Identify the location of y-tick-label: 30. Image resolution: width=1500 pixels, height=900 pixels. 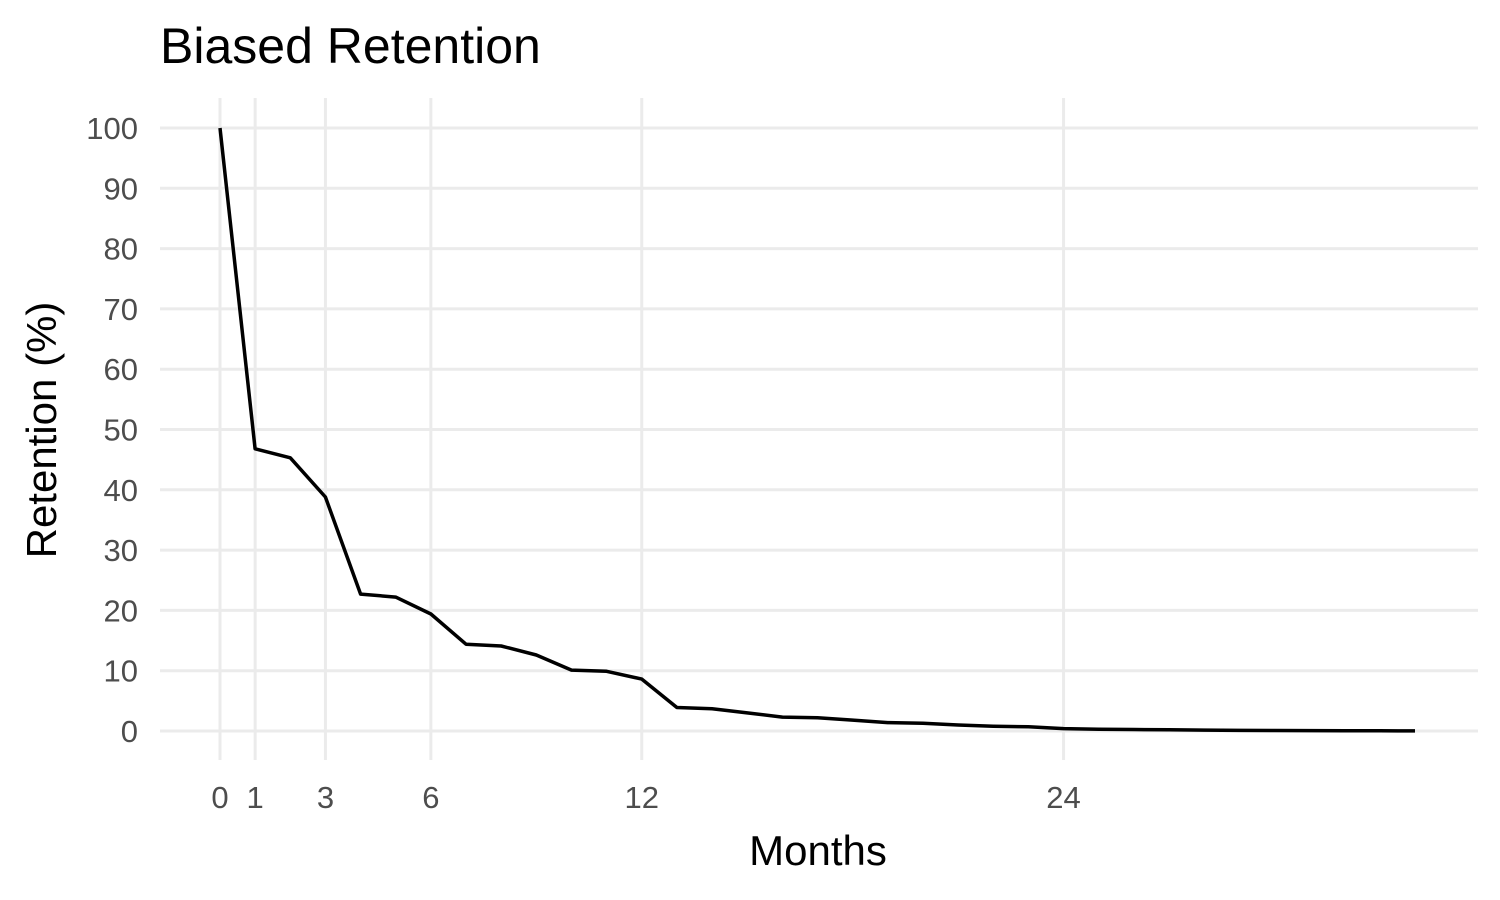
(121, 550).